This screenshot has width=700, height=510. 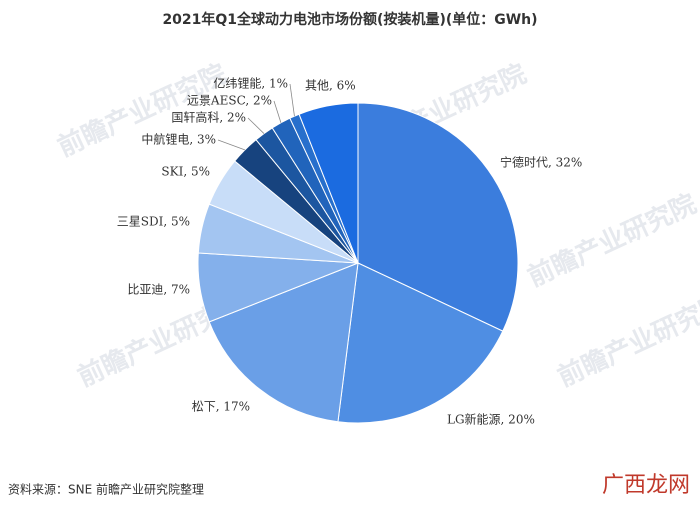 What do you see at coordinates (541, 162) in the screenshot?
I see `slice-label: 宁德时代, 32%` at bounding box center [541, 162].